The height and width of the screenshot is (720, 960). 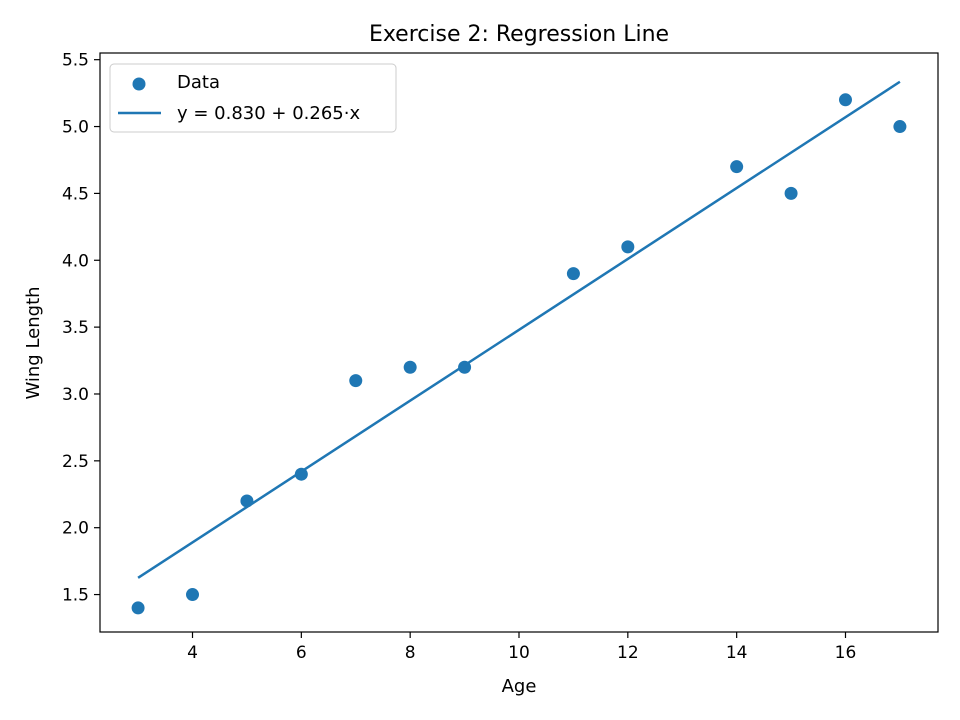 What do you see at coordinates (628, 653) in the screenshot?
I see `x-tick-label: 12` at bounding box center [628, 653].